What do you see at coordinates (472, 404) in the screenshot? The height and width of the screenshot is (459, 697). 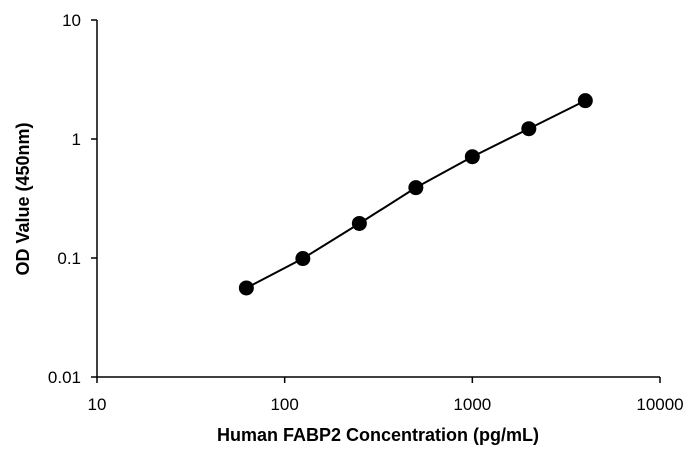 I see `x-tick-label: 1000` at bounding box center [472, 404].